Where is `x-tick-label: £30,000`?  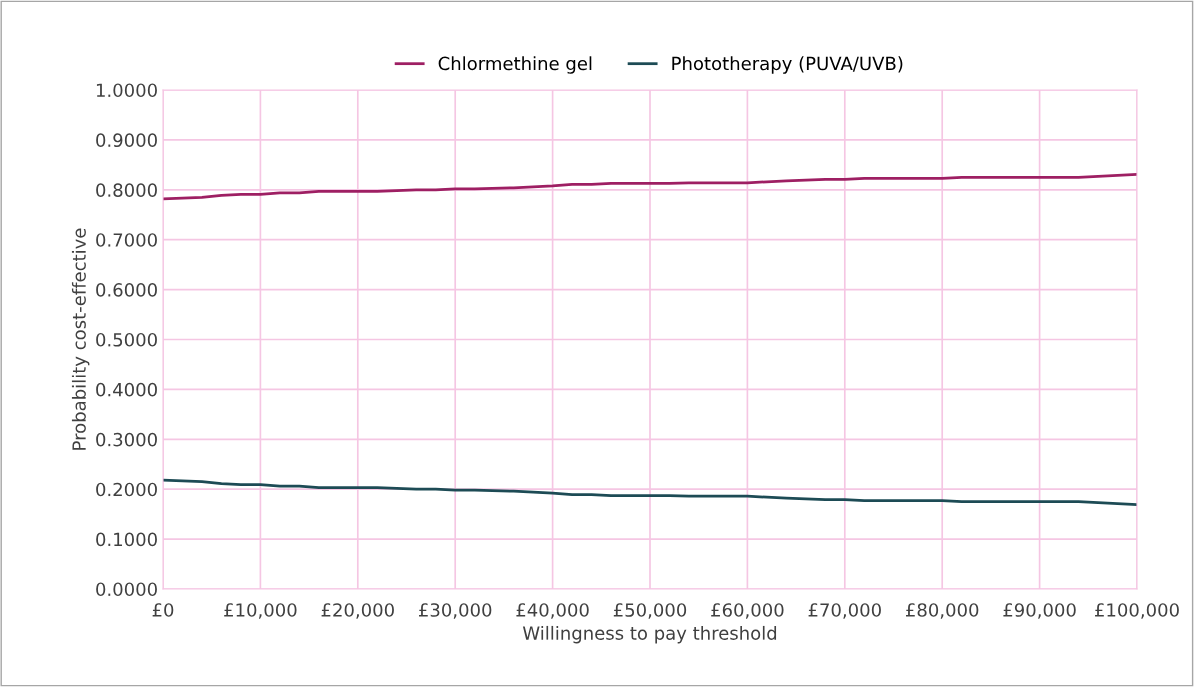 x-tick-label: £30,000 is located at coordinates (455, 611).